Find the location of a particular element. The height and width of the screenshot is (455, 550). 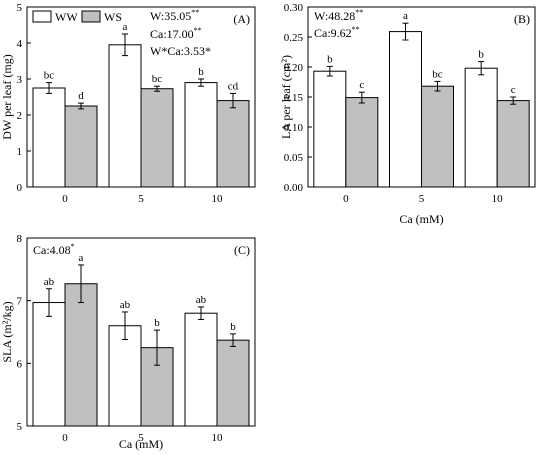

y-axis-label: LA per leaf (cm²) is located at coordinates (286, 97).